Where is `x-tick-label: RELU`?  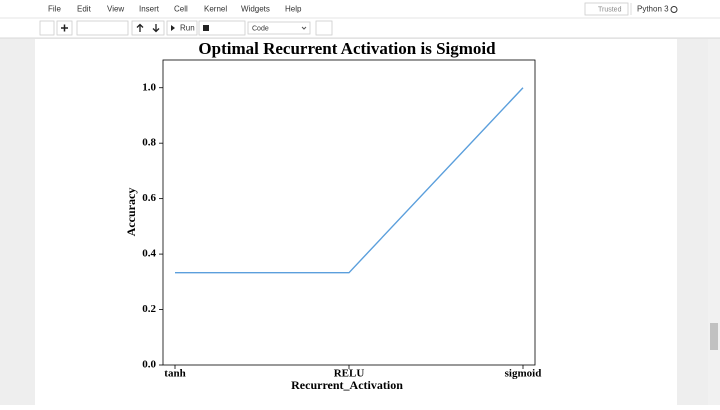
x-tick-label: RELU is located at coordinates (349, 374).